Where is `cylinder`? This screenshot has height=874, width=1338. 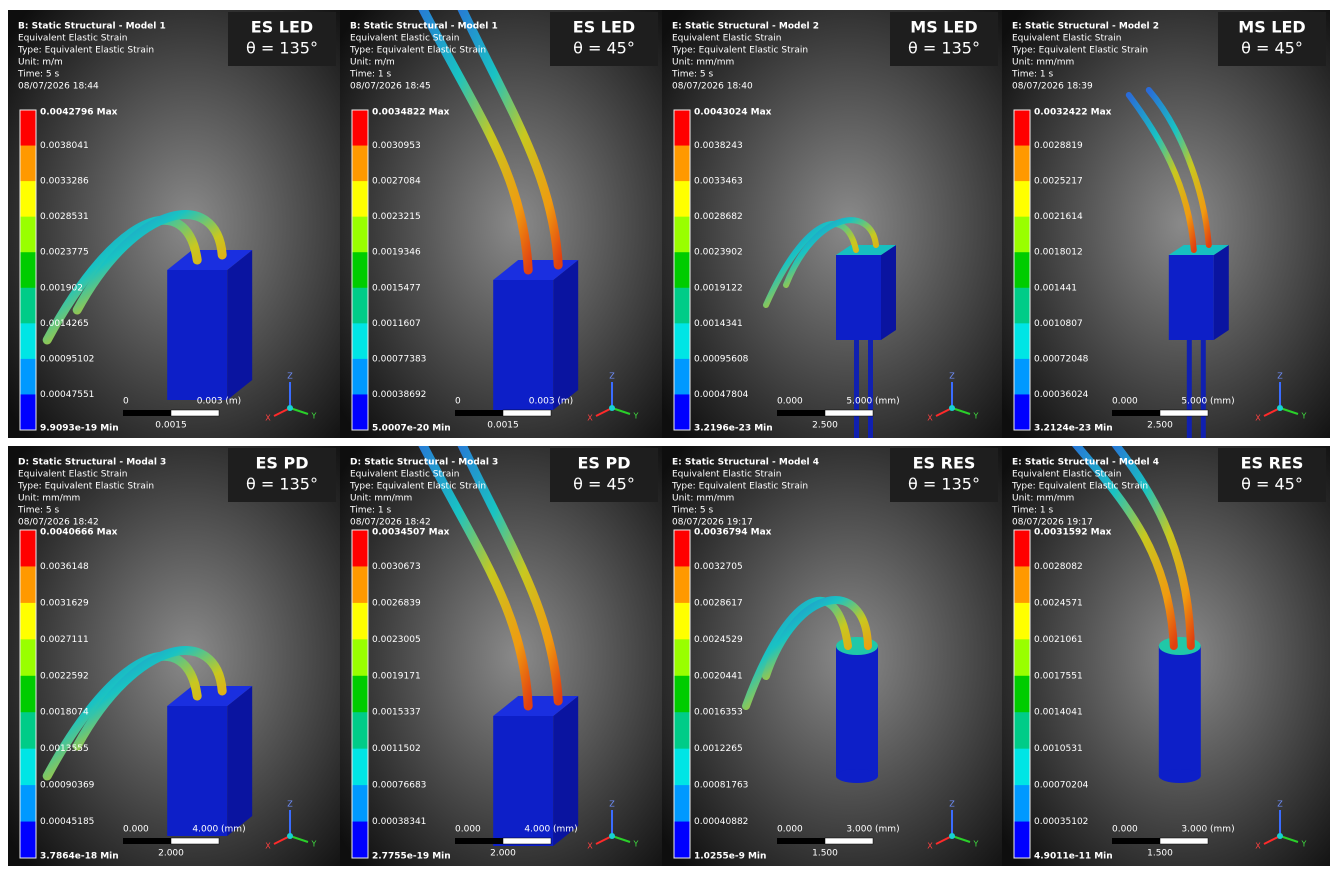 cylinder is located at coordinates (1179, 711).